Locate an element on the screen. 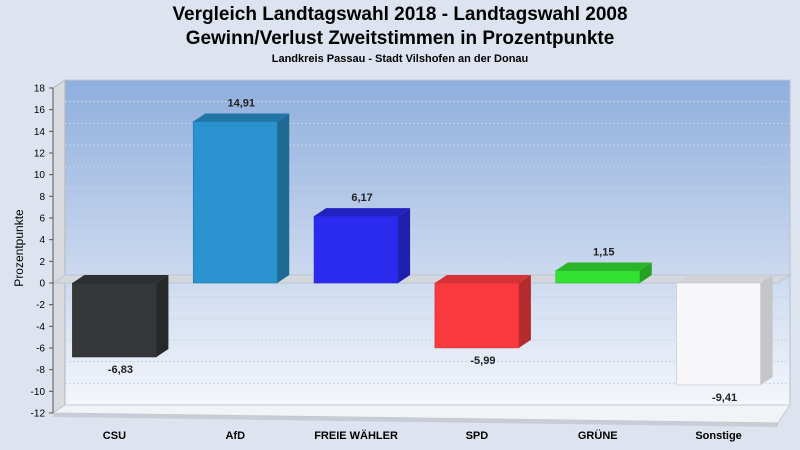 The image size is (800, 450). data-label: -5,99 is located at coordinates (482, 361).